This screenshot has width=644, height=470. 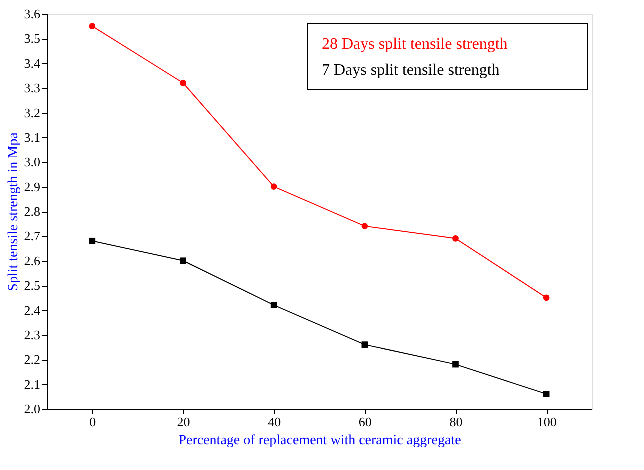 I want to click on x-tick-label: 100, so click(x=547, y=422).